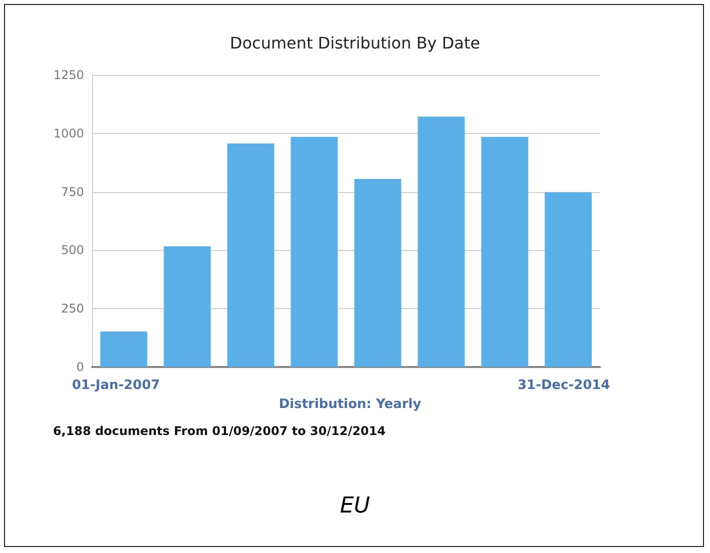 The height and width of the screenshot is (553, 710). What do you see at coordinates (219, 431) in the screenshot?
I see `text: 6,188 documents From 01/09/2007 to 30/12/2014` at bounding box center [219, 431].